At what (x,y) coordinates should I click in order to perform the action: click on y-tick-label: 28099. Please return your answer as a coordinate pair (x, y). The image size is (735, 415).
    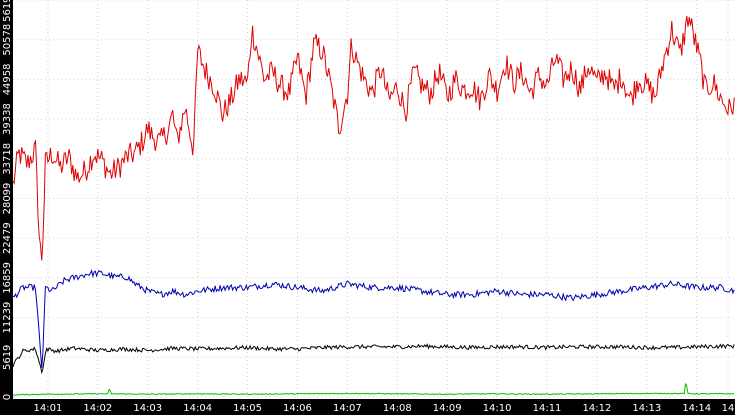
    Looking at the image, I should click on (7, 199).